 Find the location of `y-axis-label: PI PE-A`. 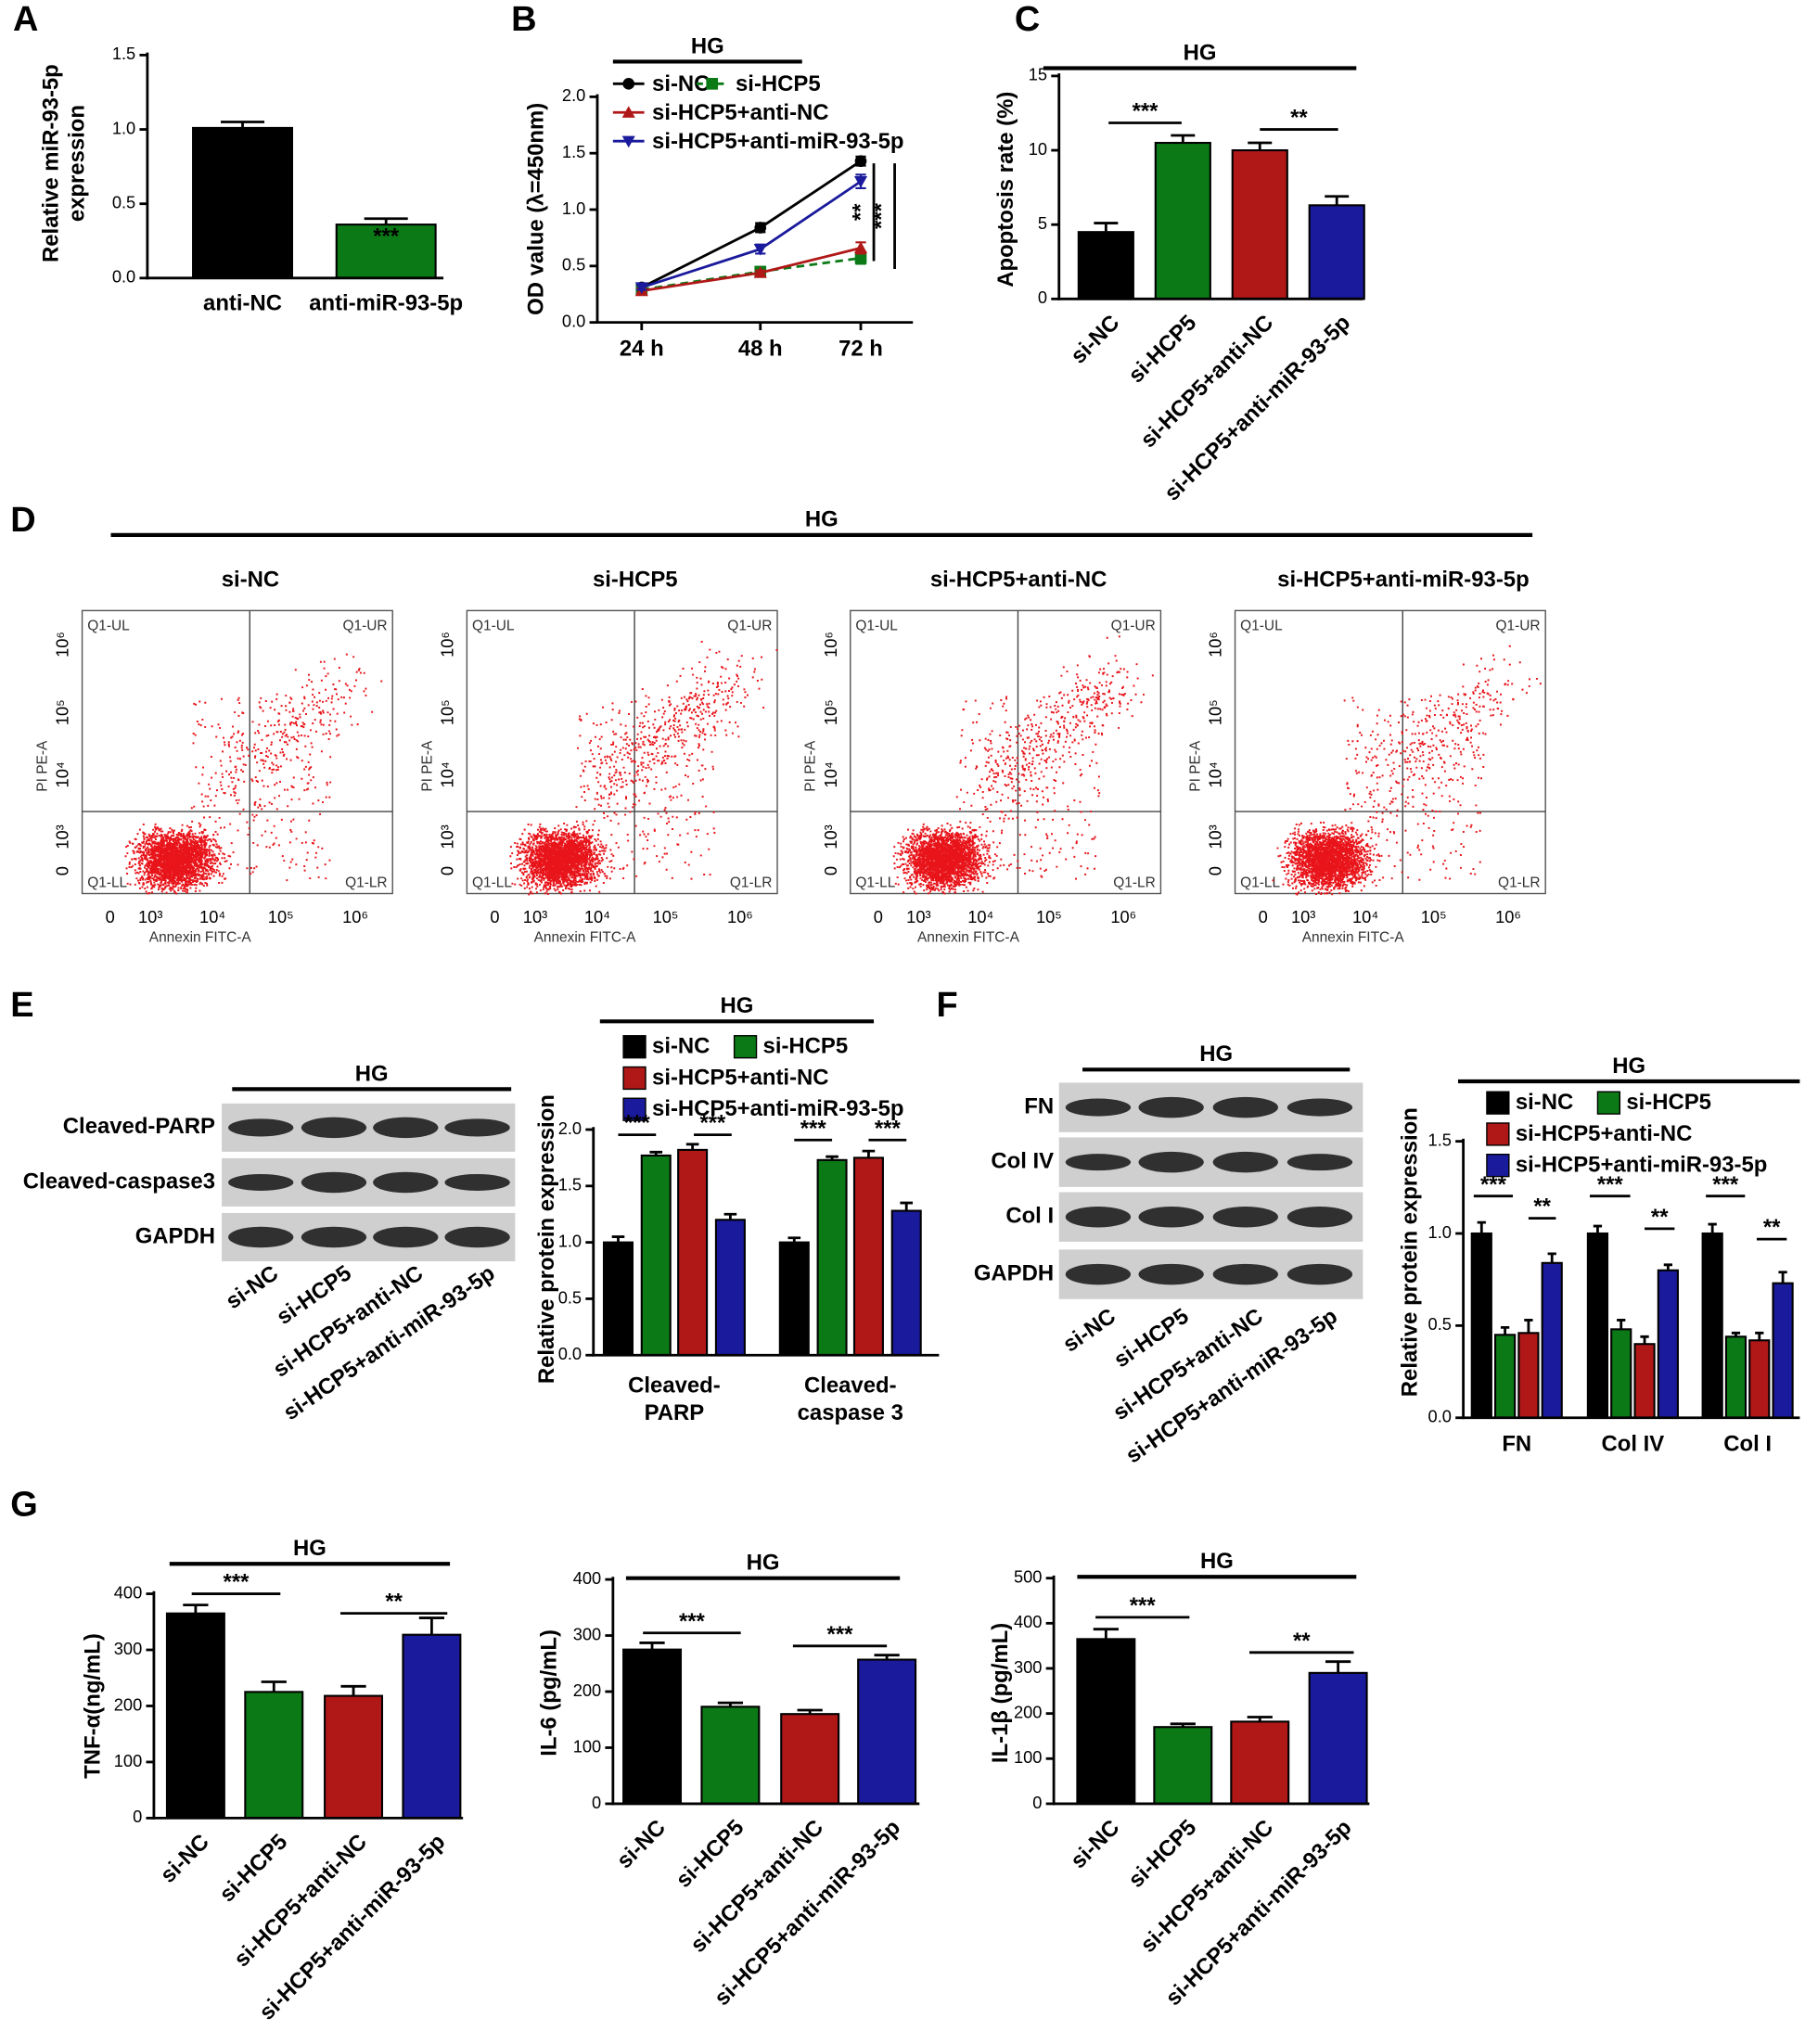

y-axis-label: PI PE-A is located at coordinates (1195, 766).